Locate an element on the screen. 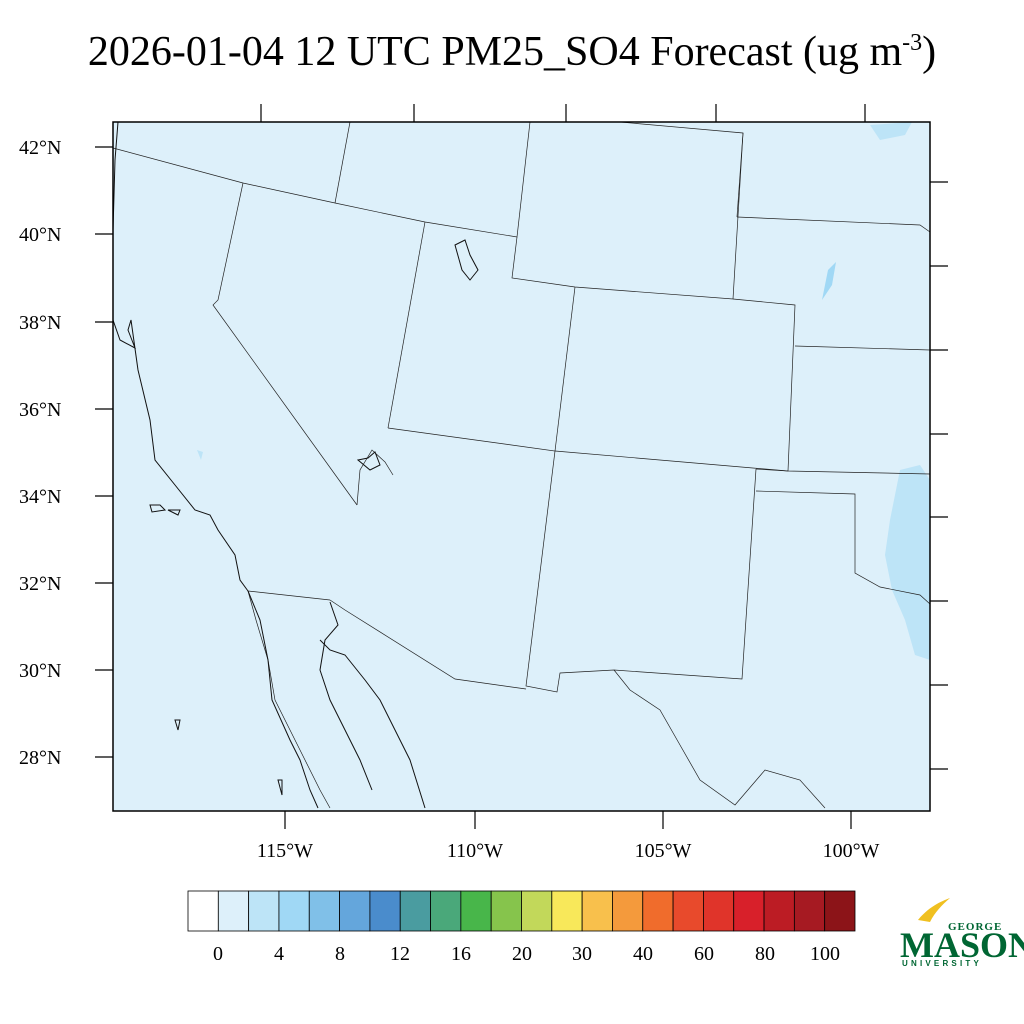 The image size is (1024, 1024). border-ok-tx is located at coordinates (843, 547).